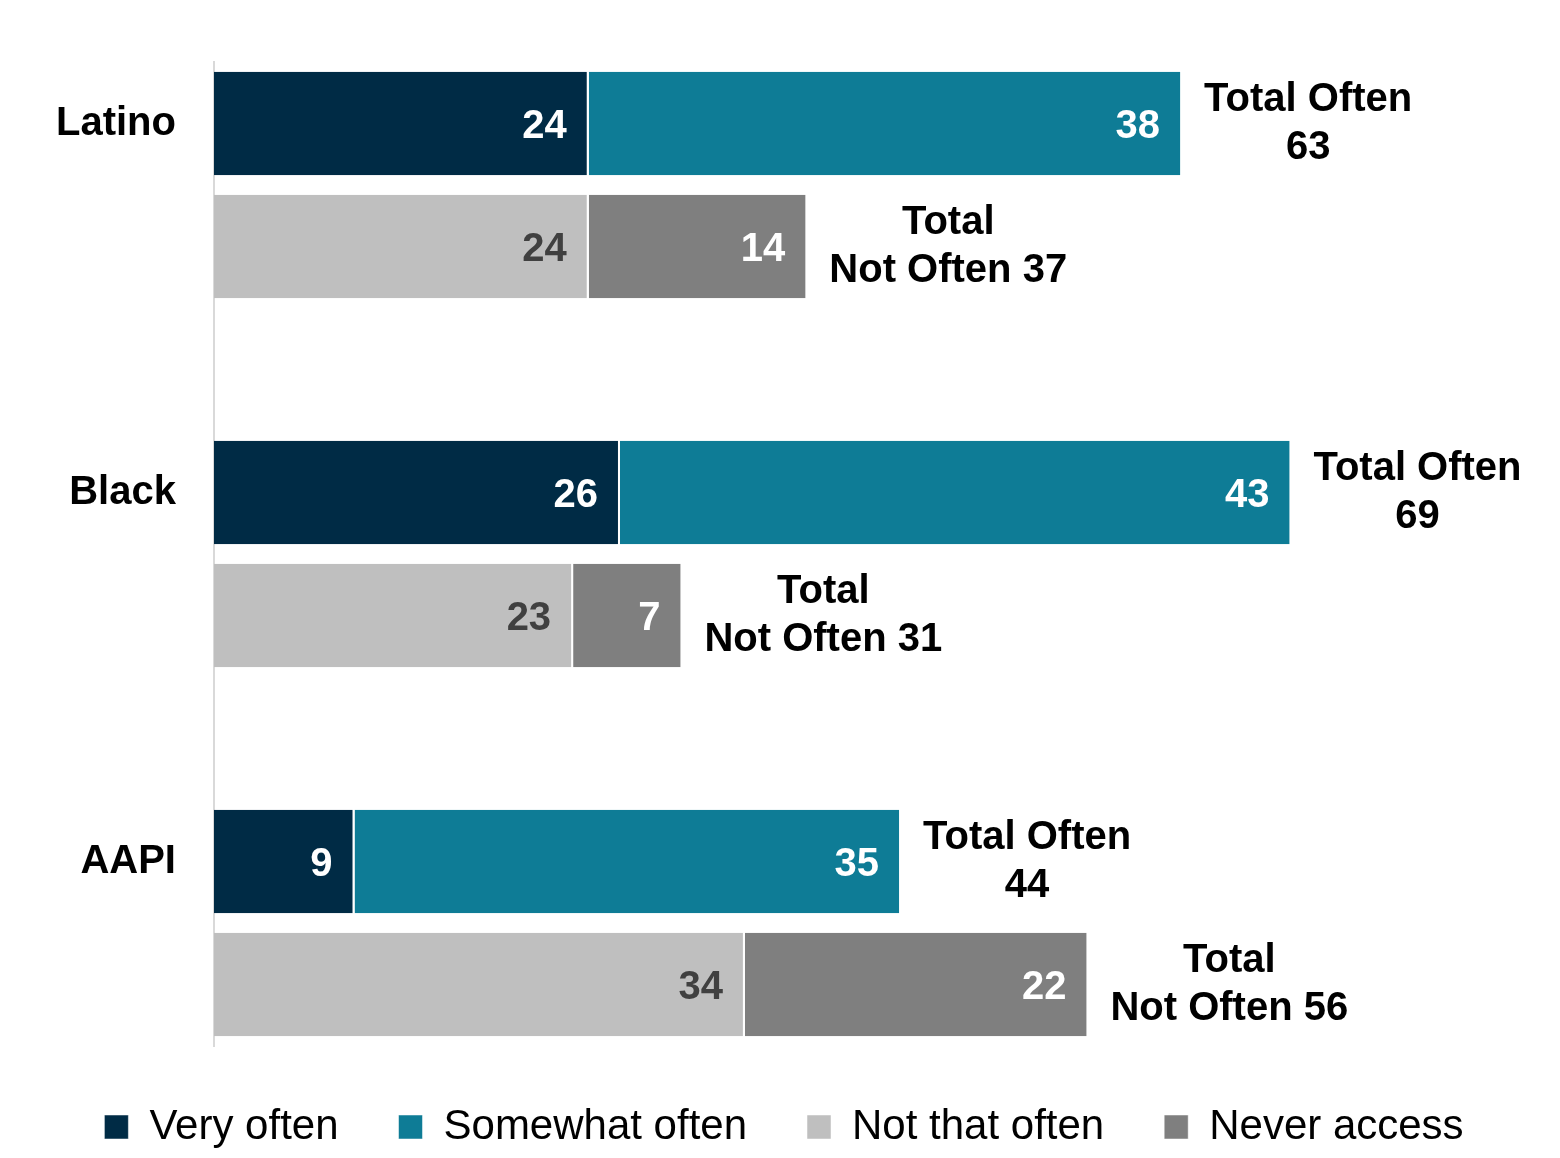 The height and width of the screenshot is (1158, 1560). Describe the element at coordinates (701, 984) in the screenshot. I see `data-label: 34` at that location.